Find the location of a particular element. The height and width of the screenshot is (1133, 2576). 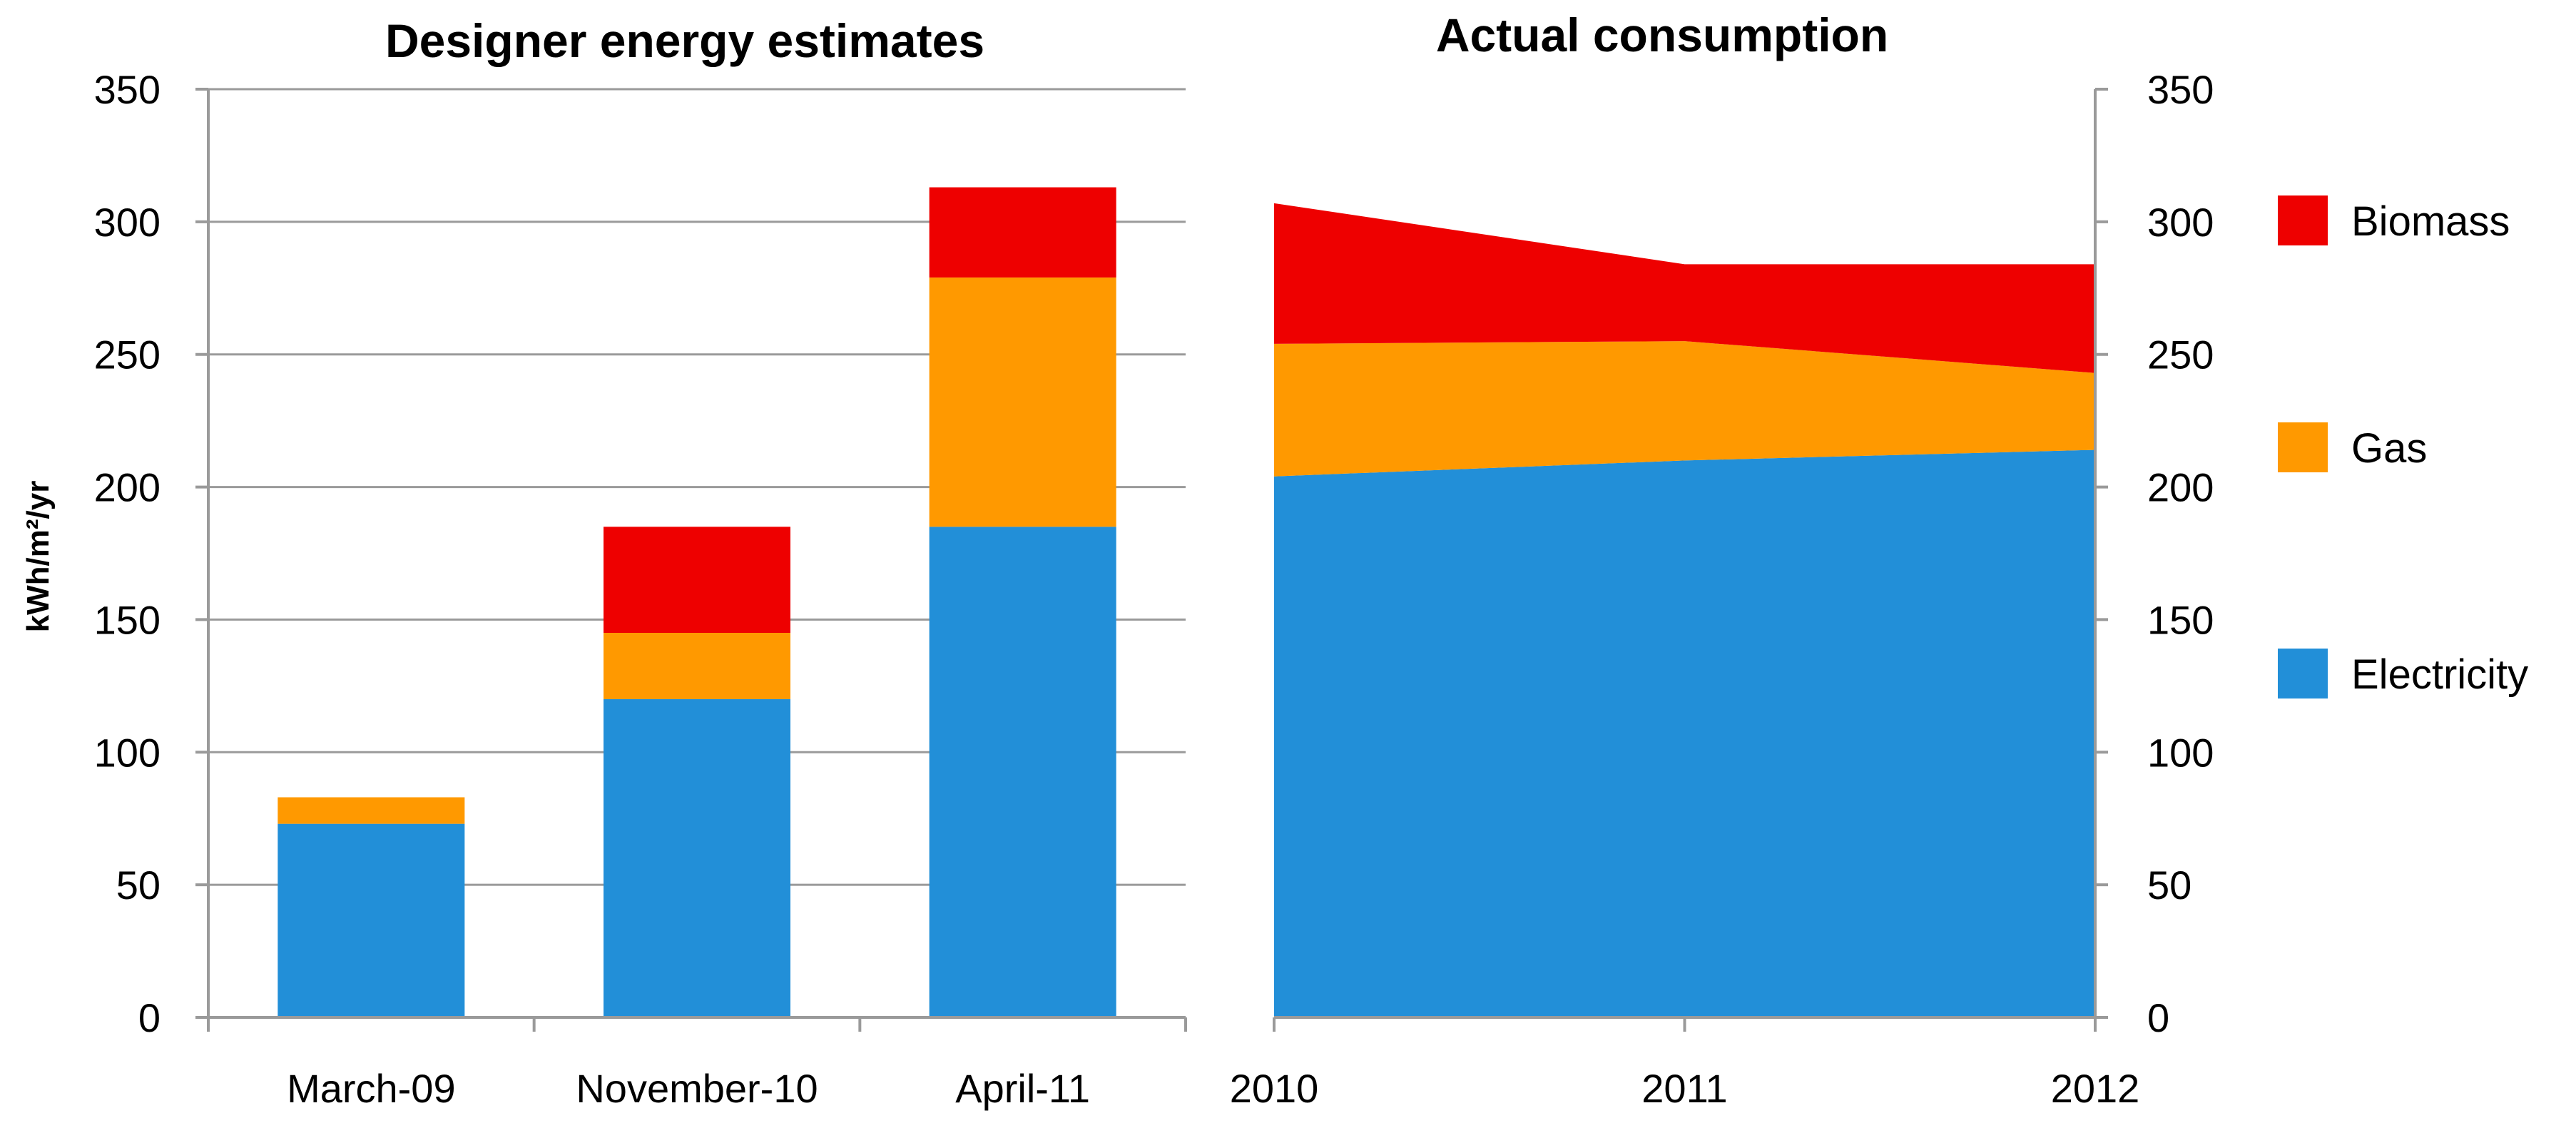

right-y-tick-50: 50 is located at coordinates (2169, 885).